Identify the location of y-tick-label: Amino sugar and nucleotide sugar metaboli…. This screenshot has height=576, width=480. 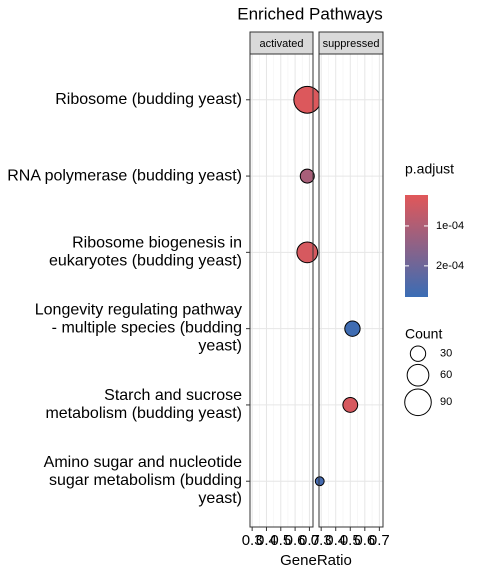
(143, 480).